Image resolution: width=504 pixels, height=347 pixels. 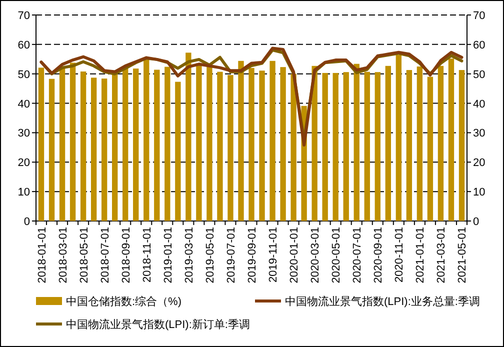 I want to click on y2-tick-label: 70, so click(x=479, y=16).